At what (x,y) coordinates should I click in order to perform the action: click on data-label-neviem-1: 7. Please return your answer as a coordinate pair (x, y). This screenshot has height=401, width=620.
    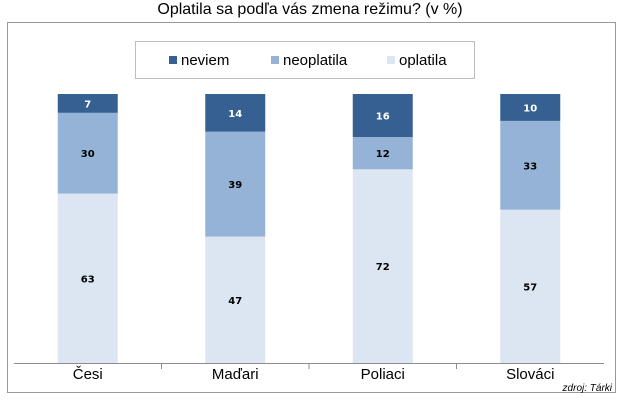
    Looking at the image, I should click on (87, 104).